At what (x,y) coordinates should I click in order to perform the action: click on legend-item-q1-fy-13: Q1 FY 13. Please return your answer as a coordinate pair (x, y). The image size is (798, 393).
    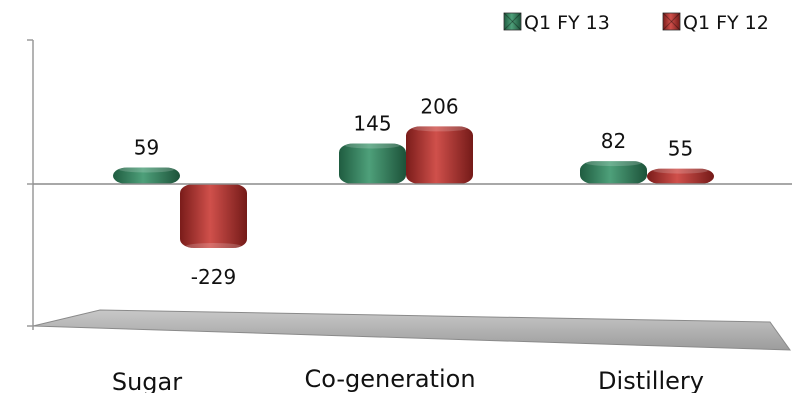
    Looking at the image, I should click on (556, 23).